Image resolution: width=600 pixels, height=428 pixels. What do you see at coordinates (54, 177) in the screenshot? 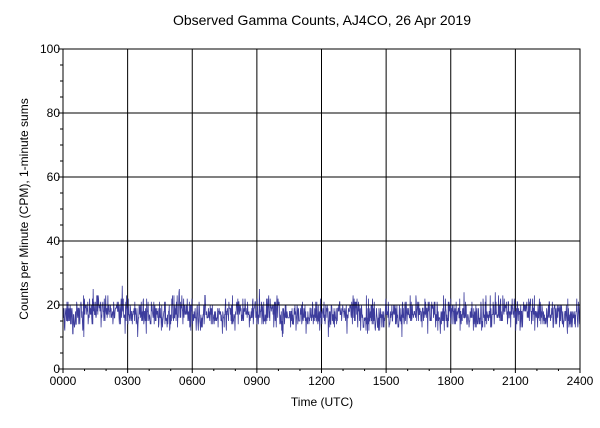
I see `y-tick-label: 60` at bounding box center [54, 177].